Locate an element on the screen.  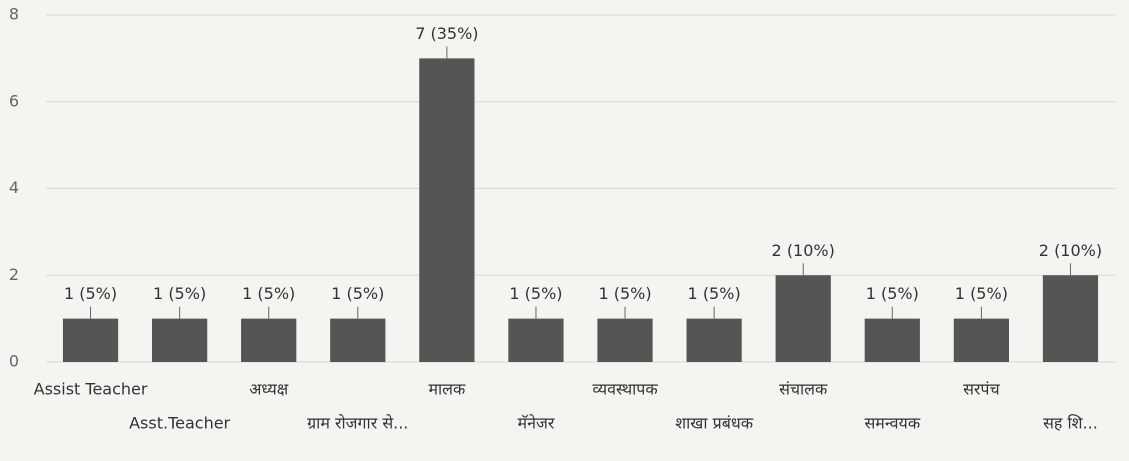
x-tick-label: शाखा प्रबंधक is located at coordinates (714, 423).